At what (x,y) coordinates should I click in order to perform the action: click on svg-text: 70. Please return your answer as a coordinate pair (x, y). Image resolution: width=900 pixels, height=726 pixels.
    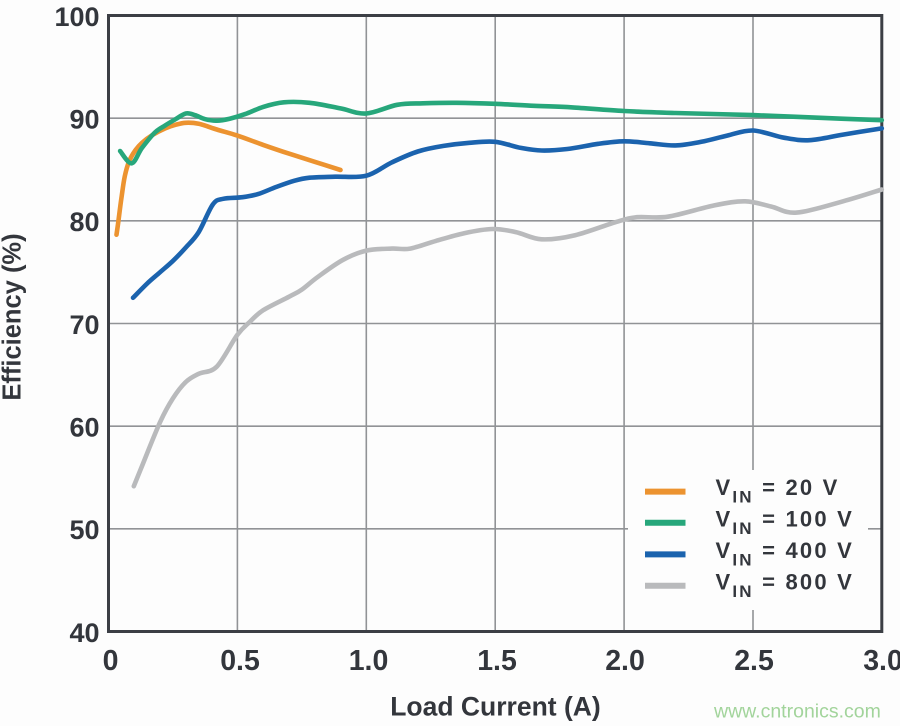
    Looking at the image, I should click on (84, 325).